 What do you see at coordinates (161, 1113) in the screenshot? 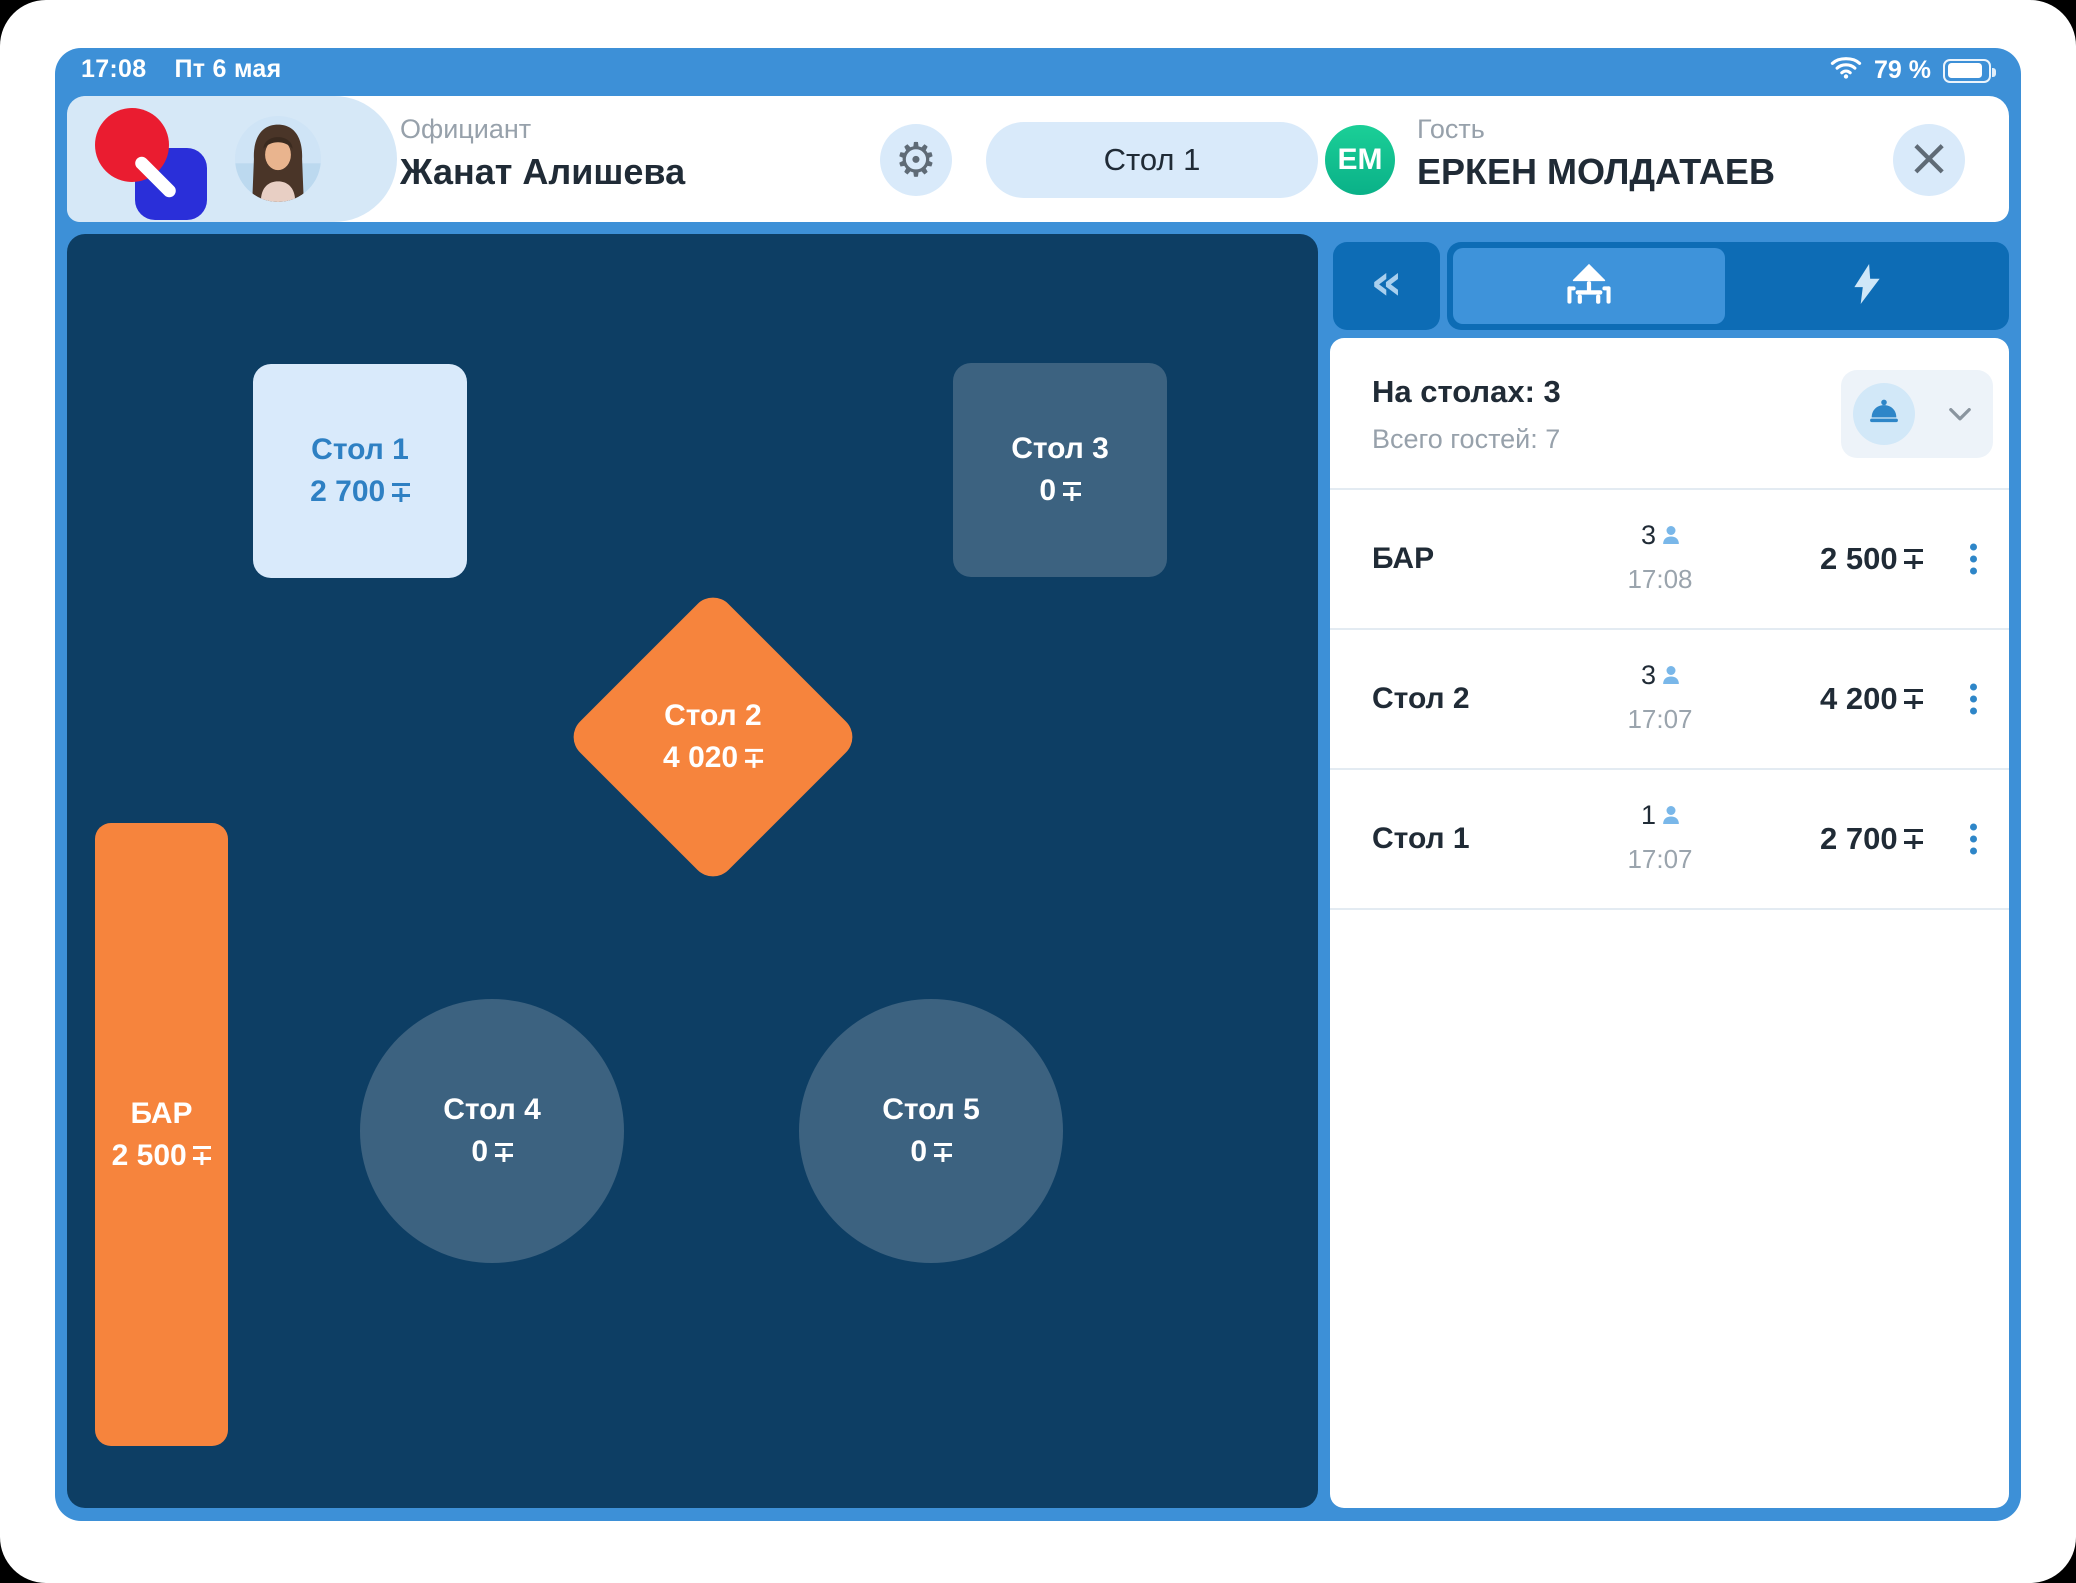
I see `table-name: БАР` at bounding box center [161, 1113].